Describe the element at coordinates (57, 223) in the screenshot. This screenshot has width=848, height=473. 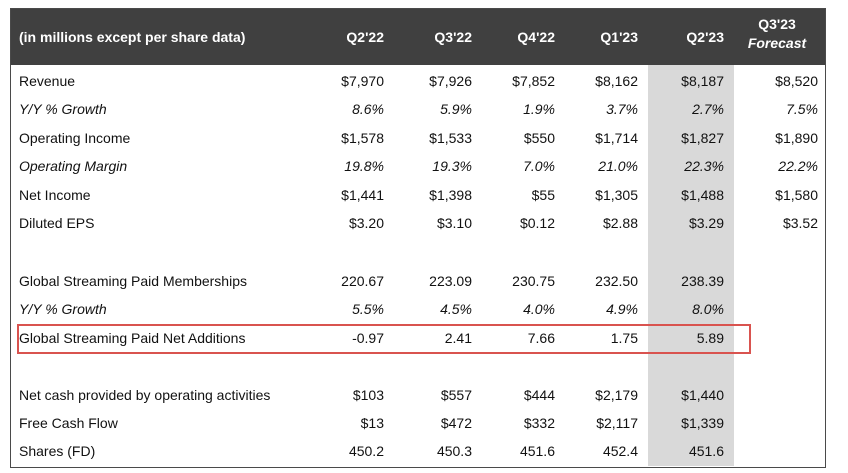
I see `row-label: Diluted EPS` at that location.